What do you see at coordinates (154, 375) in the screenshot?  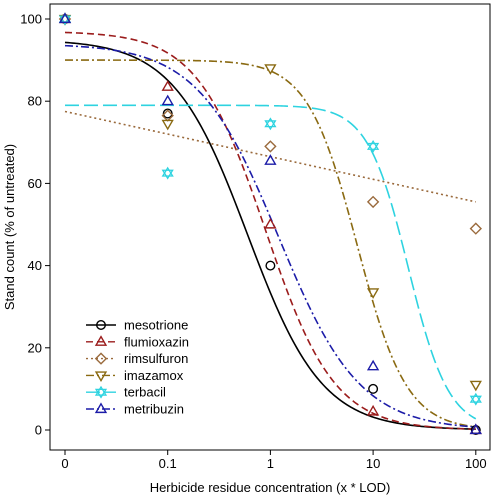 I see `legend-label: imazamox` at bounding box center [154, 375].